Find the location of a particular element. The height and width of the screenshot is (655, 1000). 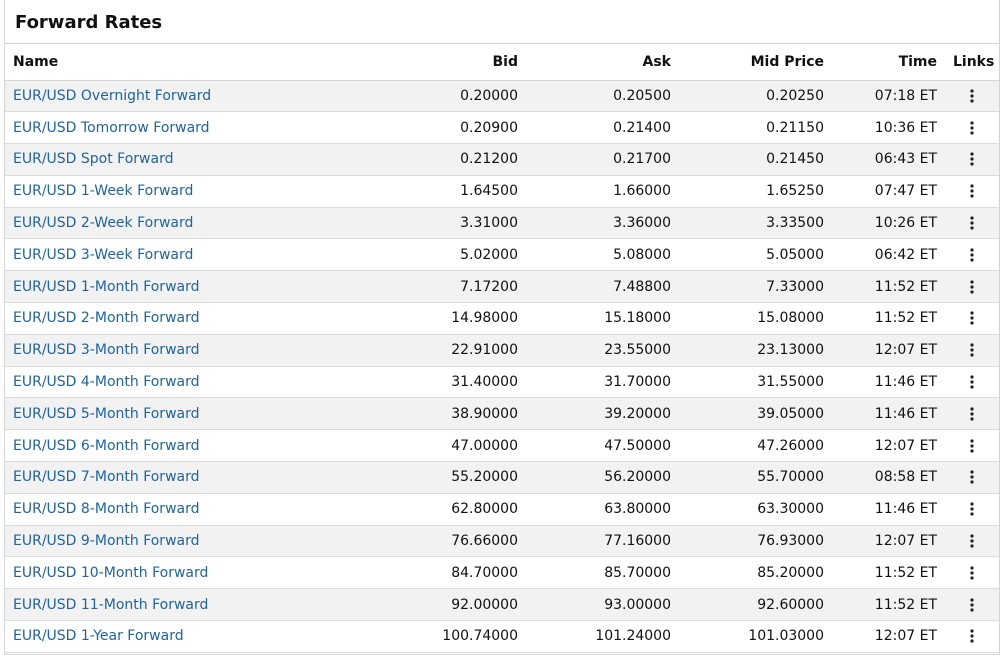

table-cell: 23.55000 is located at coordinates (602, 350).